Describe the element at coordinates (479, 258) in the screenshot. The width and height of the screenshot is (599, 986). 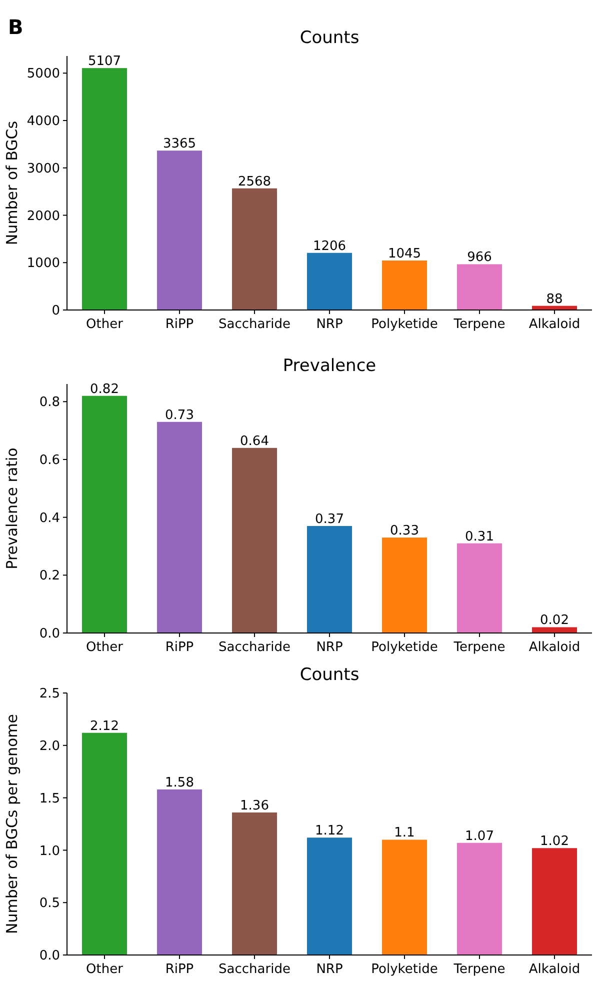
I see `data-label: 966` at that location.